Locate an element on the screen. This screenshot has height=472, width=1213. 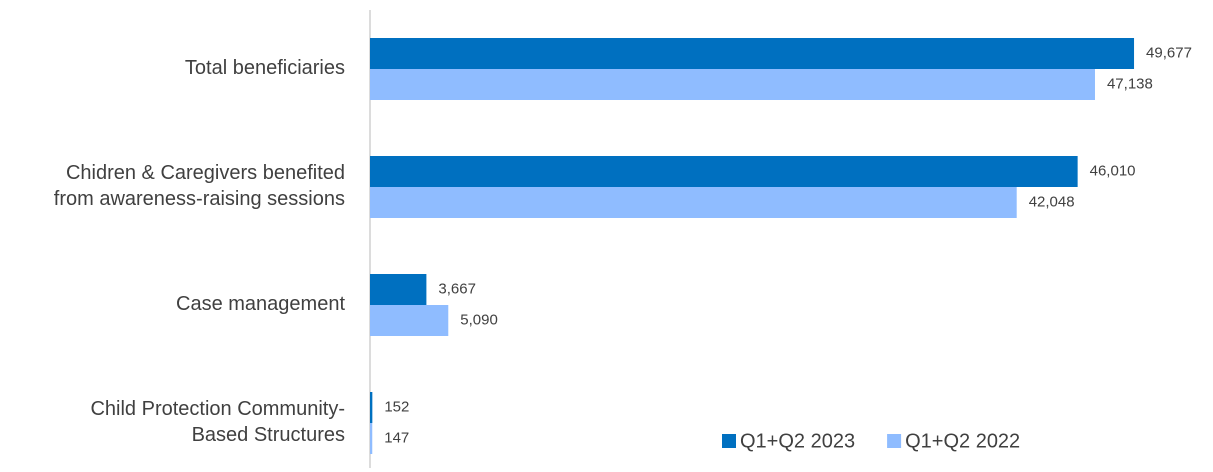
value-label: 5,090 is located at coordinates (479, 319).